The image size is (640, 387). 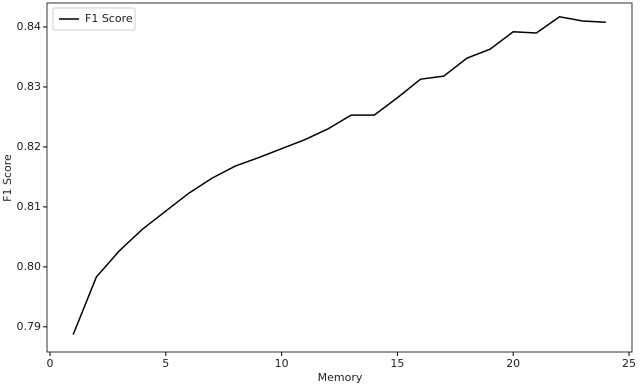 What do you see at coordinates (629, 363) in the screenshot?
I see `x-tick-label: 25` at bounding box center [629, 363].